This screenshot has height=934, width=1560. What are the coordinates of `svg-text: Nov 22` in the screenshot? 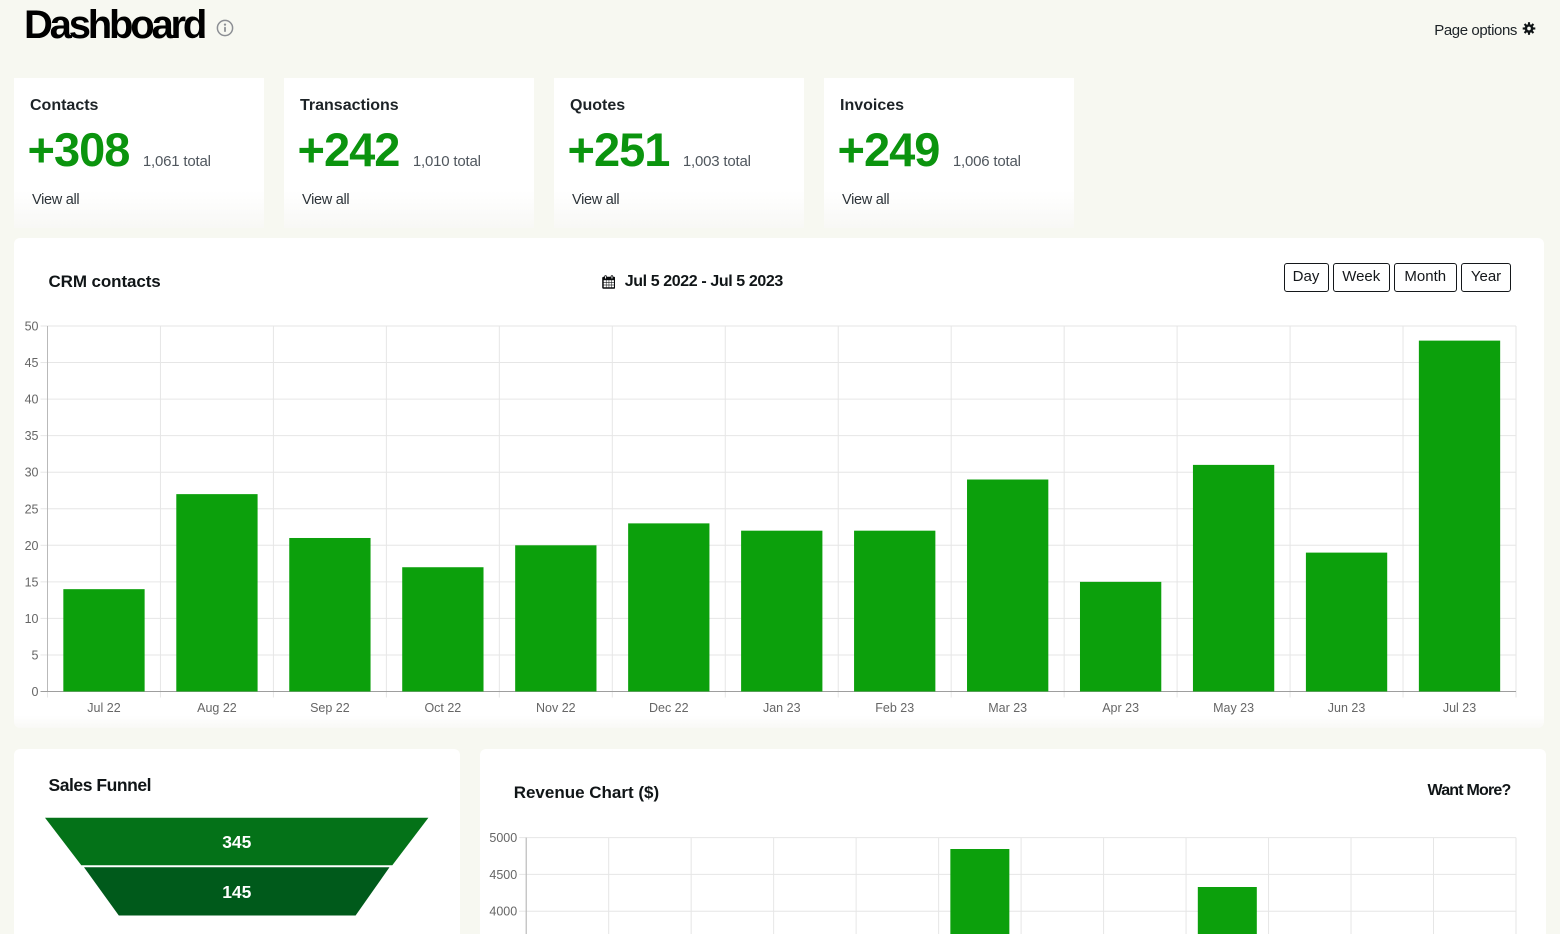 It's located at (556, 708).